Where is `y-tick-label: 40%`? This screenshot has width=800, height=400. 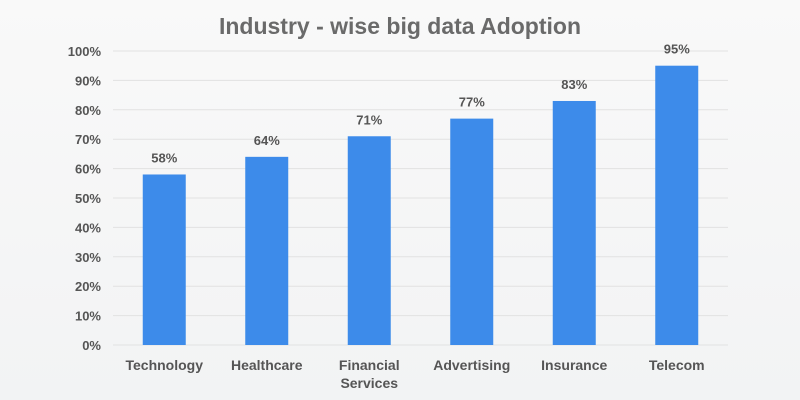
y-tick-label: 40% is located at coordinates (88, 227).